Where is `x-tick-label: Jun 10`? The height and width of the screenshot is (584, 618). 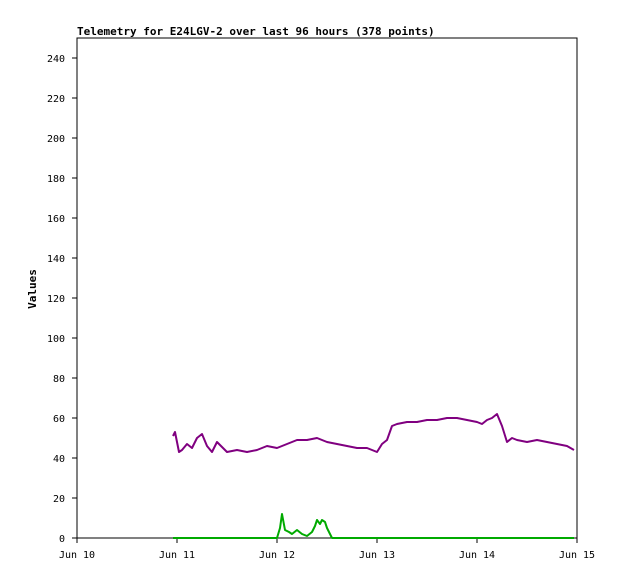
x-tick-label: Jun 10 is located at coordinates (77, 555).